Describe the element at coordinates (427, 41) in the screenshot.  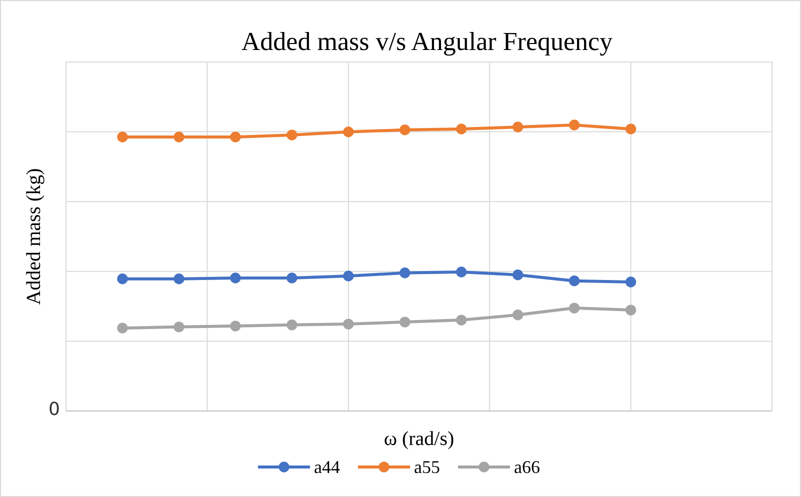
I see `chart-title: Added mass v/s Angular Frequency` at that location.